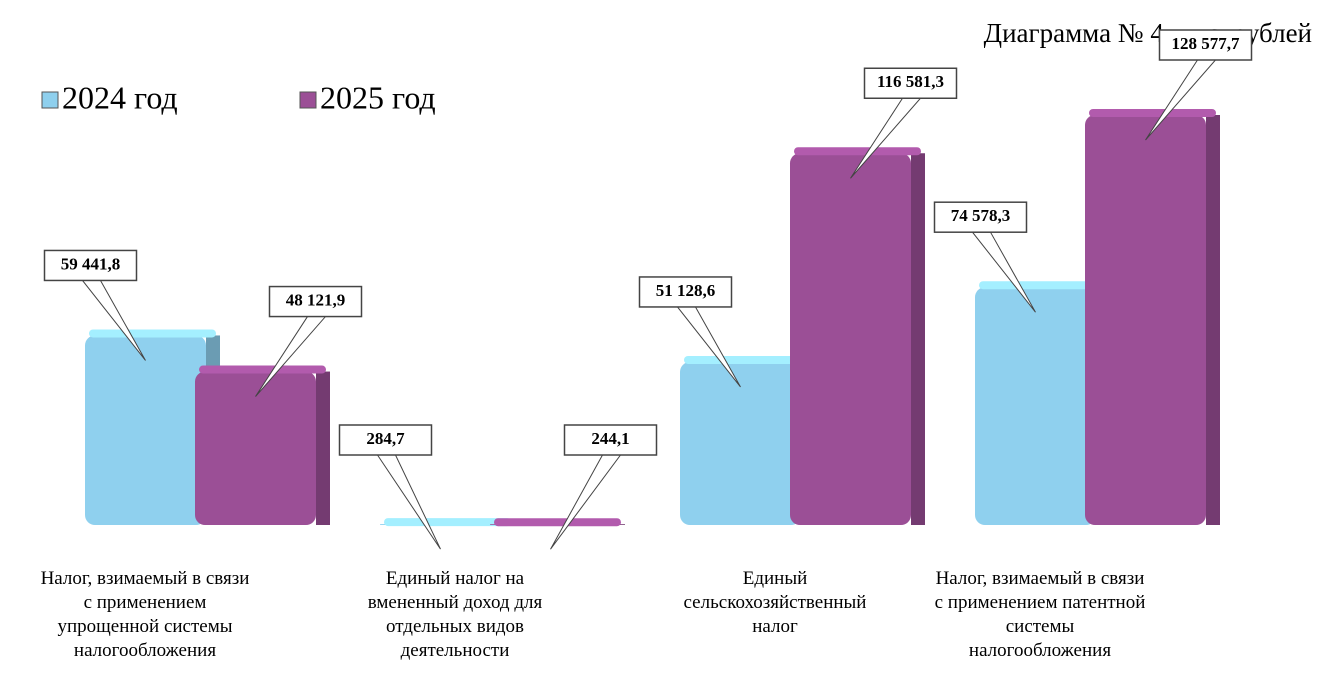 This screenshot has width=1322, height=673. I want to click on data-label: 244,1, so click(610, 438).